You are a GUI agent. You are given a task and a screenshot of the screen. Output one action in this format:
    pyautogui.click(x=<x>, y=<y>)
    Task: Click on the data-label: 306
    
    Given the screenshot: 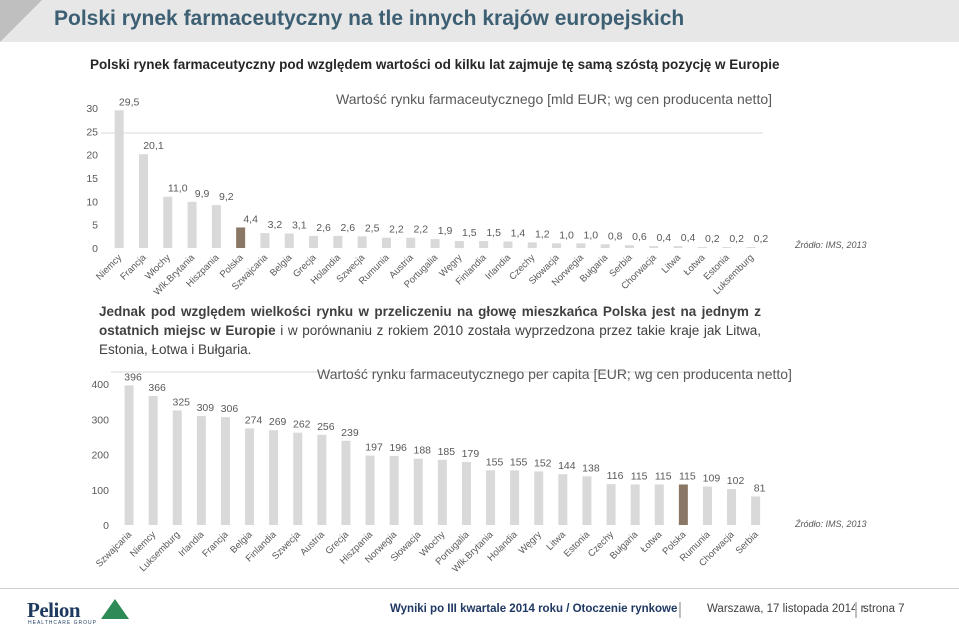 What is the action you would take?
    pyautogui.click(x=230, y=409)
    